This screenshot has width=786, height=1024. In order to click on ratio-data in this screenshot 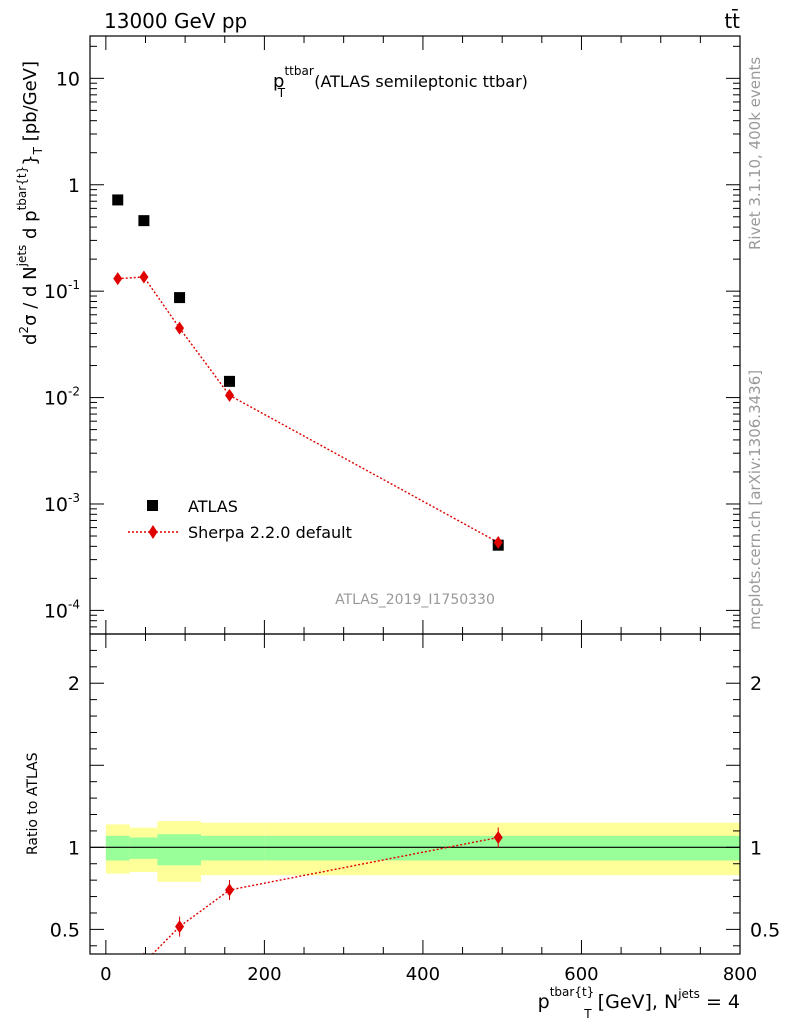, I will do `click(415, 907)`.